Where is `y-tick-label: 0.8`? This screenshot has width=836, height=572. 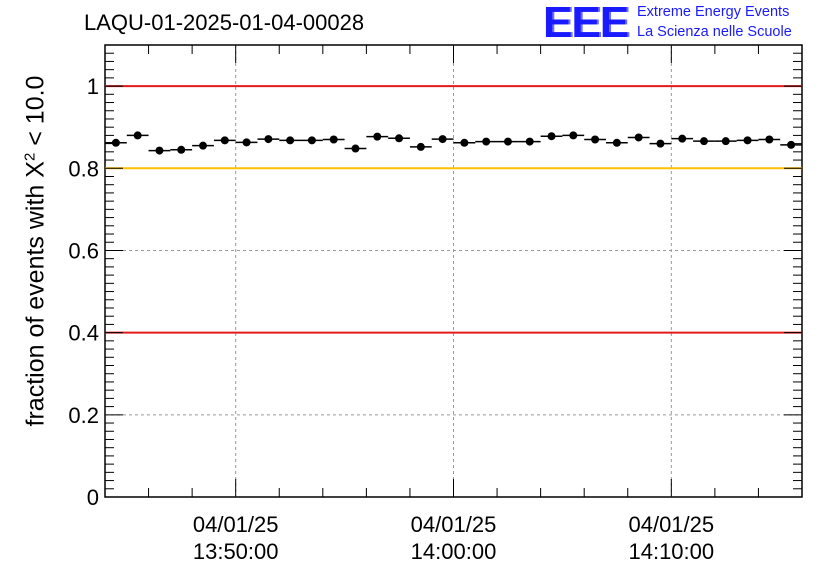 y-tick-label: 0.8 is located at coordinates (83, 168).